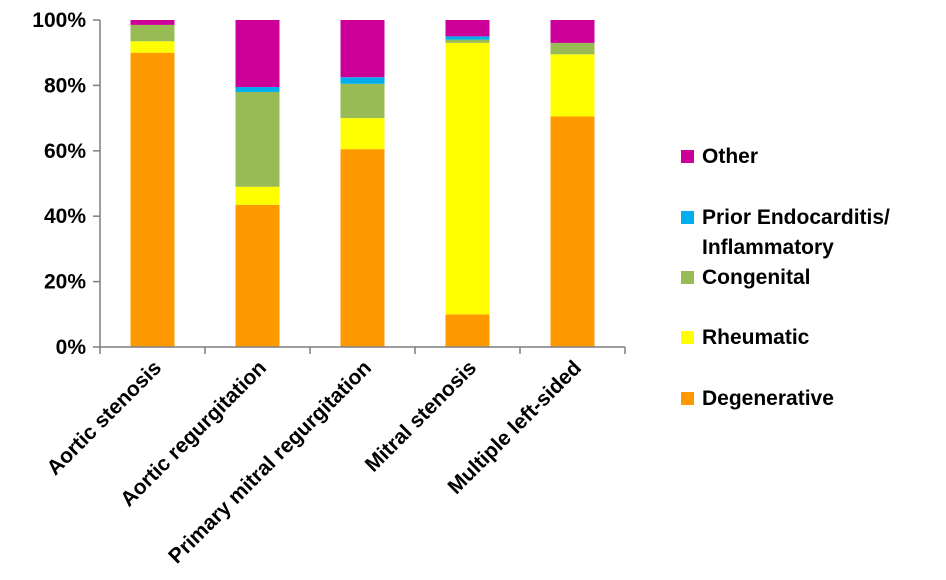  Describe the element at coordinates (270, 462) in the screenshot. I see `x-category-label: Primary mitral regurgitation` at that location.